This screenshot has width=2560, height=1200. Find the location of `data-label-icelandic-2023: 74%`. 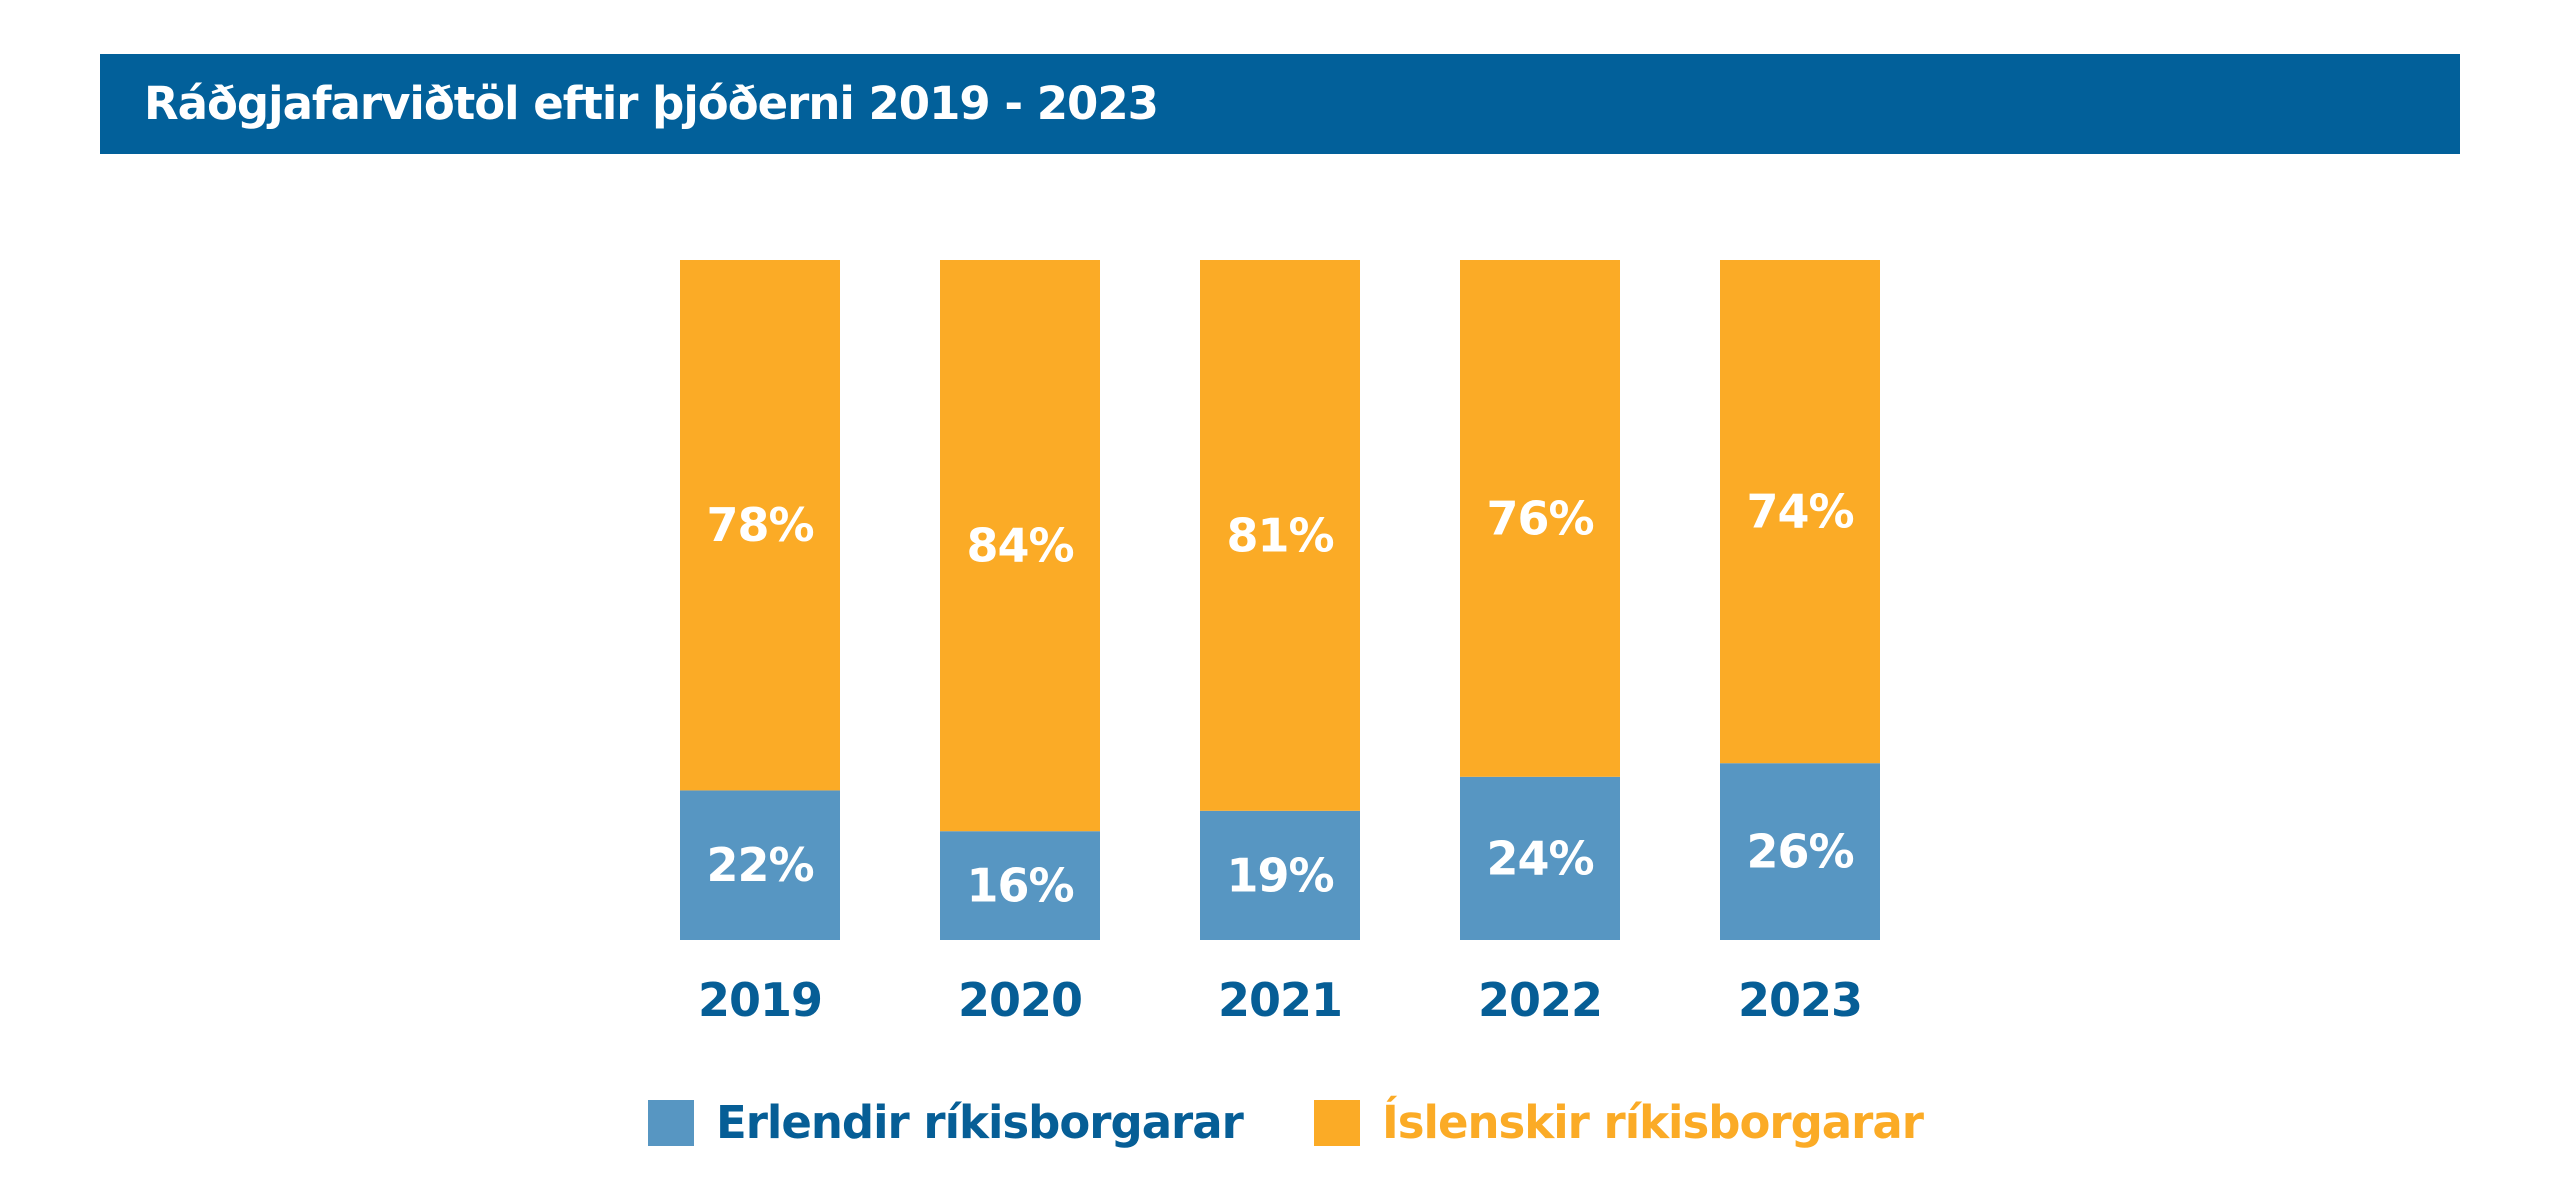

data-label-icelandic-2023: 74% is located at coordinates (1799, 512).